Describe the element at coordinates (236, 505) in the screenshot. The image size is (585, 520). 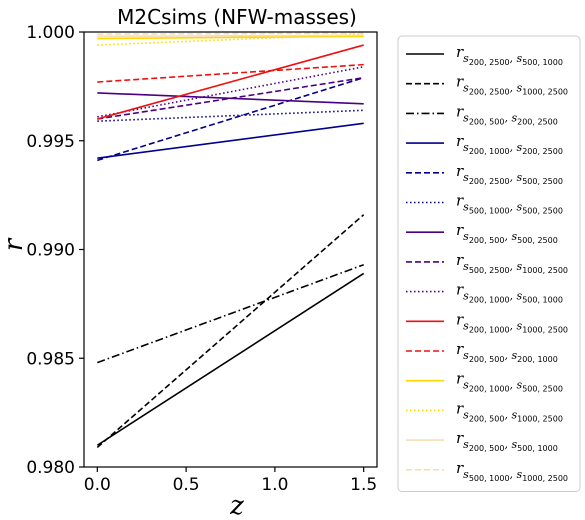
I see `x-axis-label: z` at that location.